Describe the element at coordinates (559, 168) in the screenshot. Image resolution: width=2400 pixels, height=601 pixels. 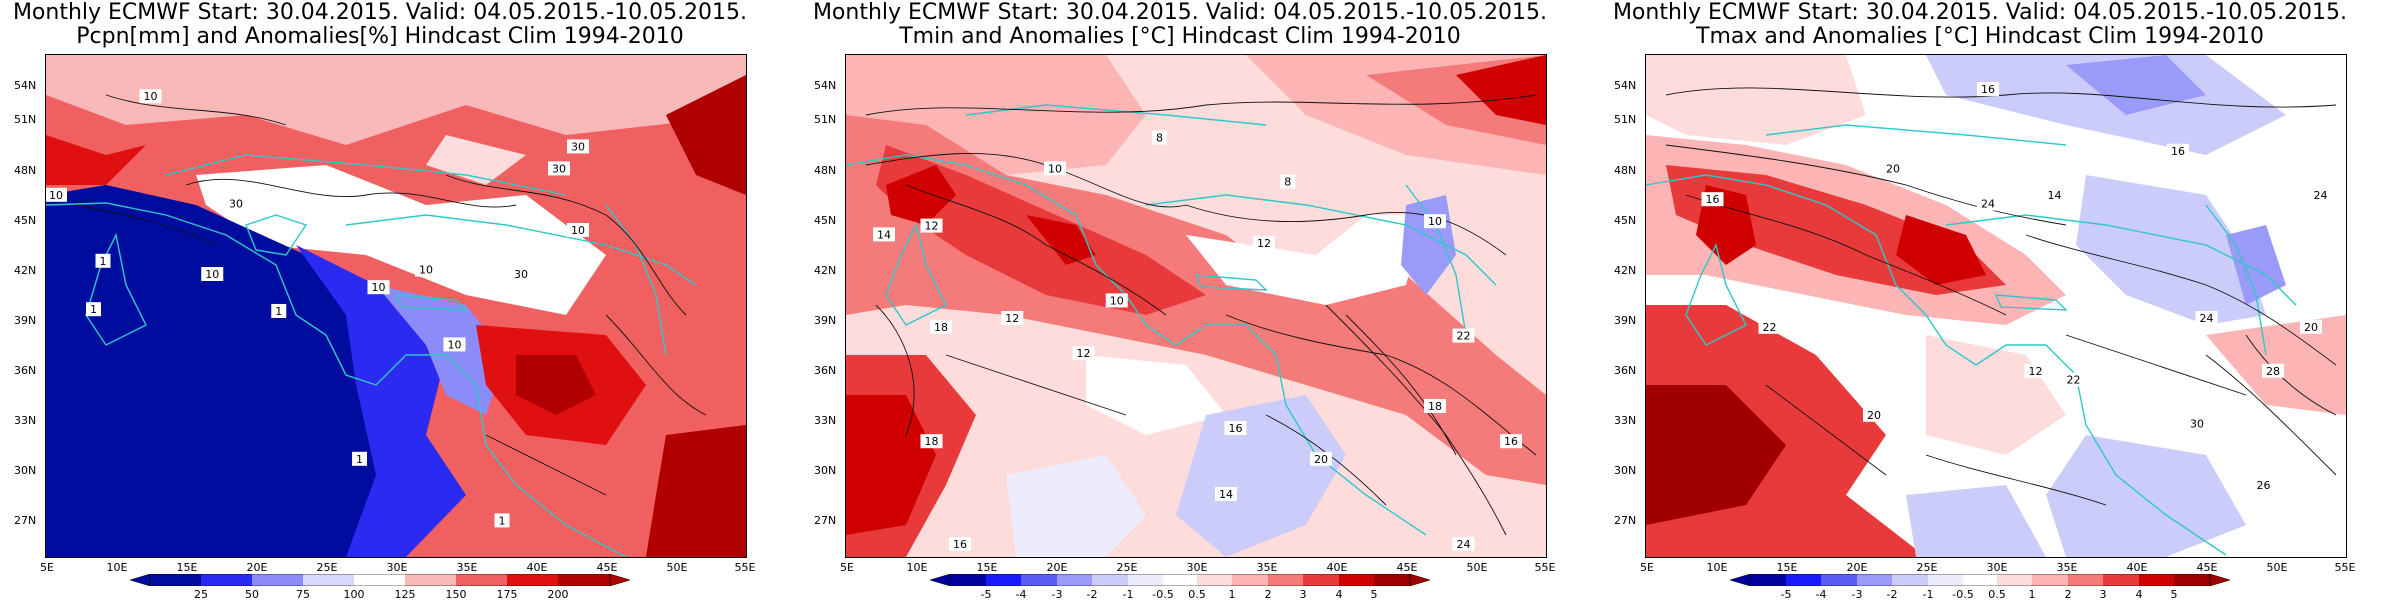
I see `contour-label: 30` at that location.